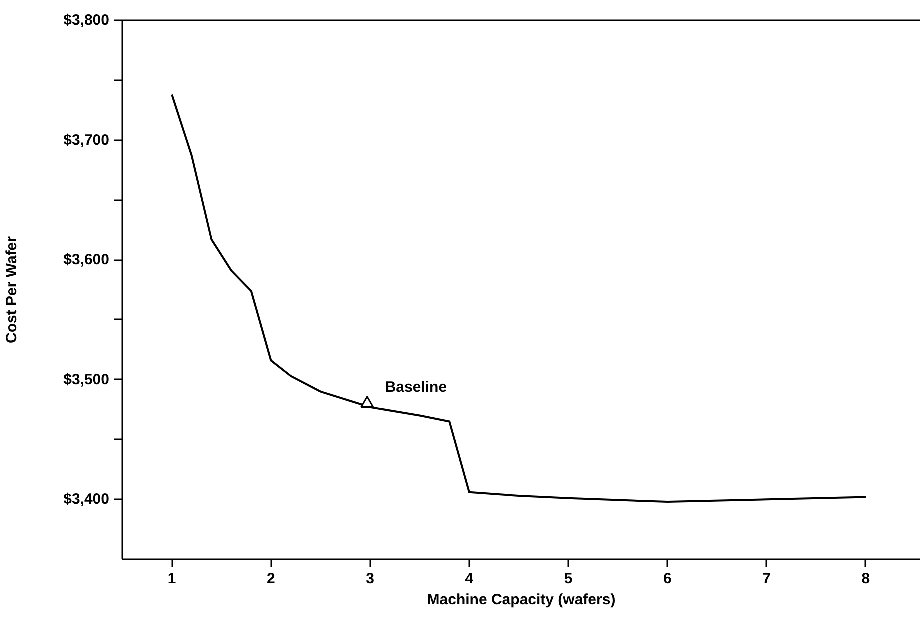 The image size is (920, 619). What do you see at coordinates (87, 260) in the screenshot?
I see `y-tick-label: $3,600` at bounding box center [87, 260].